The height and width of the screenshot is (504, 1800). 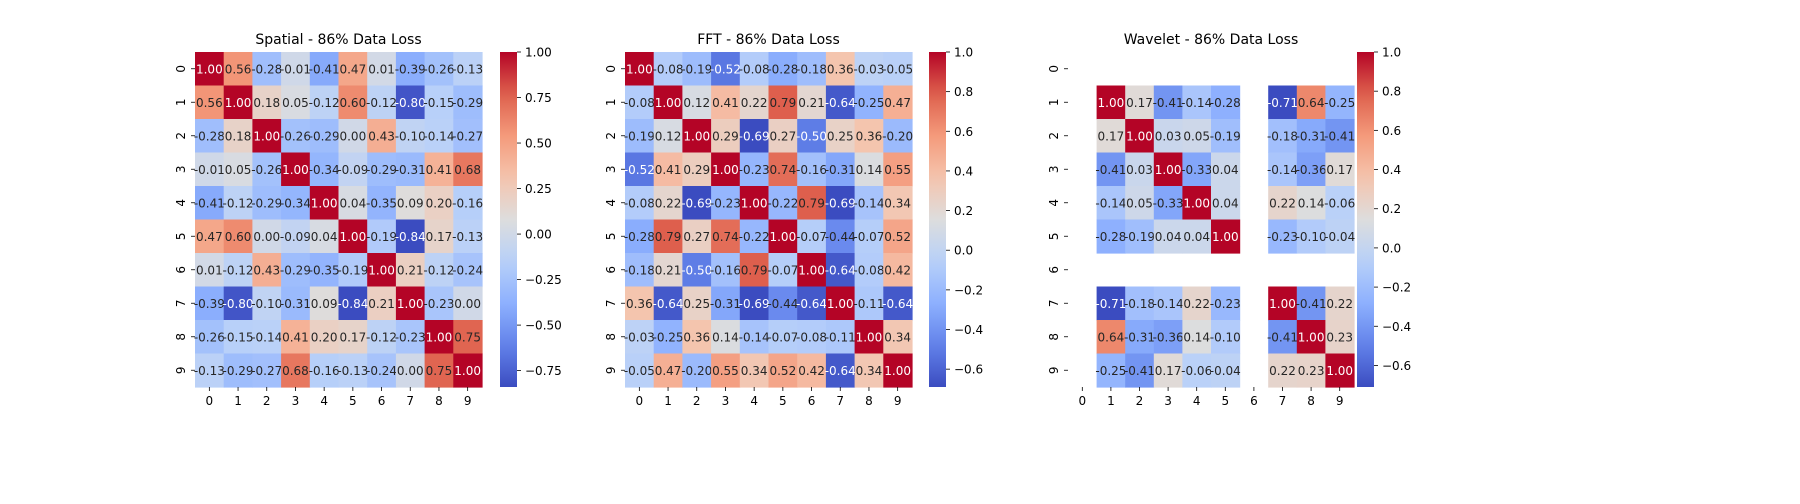 I want to click on cell-value-label: 0.01, so click(x=209, y=270).